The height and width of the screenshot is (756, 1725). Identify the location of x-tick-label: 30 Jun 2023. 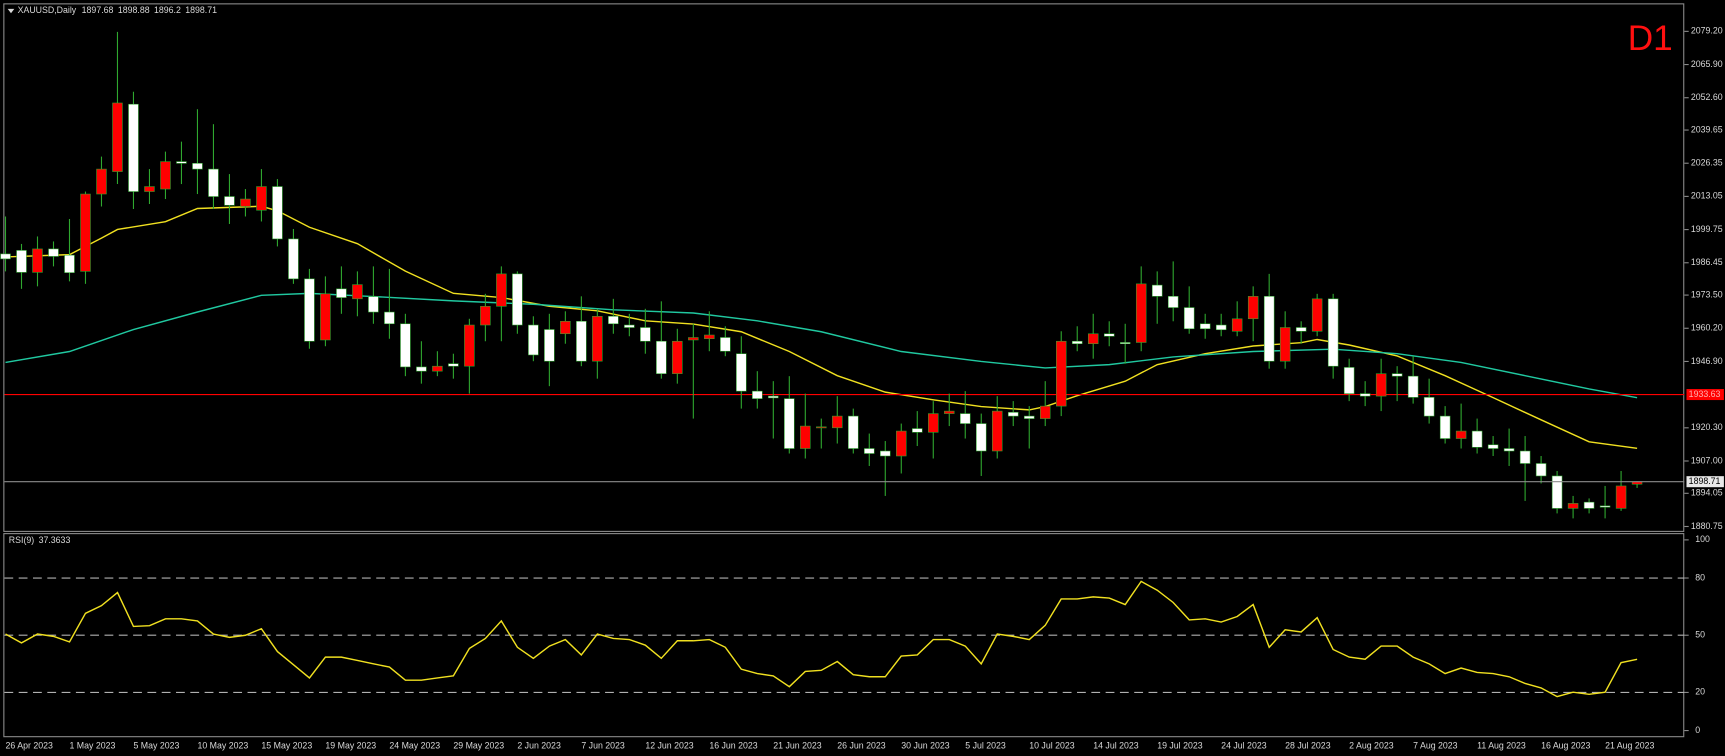
(925, 745).